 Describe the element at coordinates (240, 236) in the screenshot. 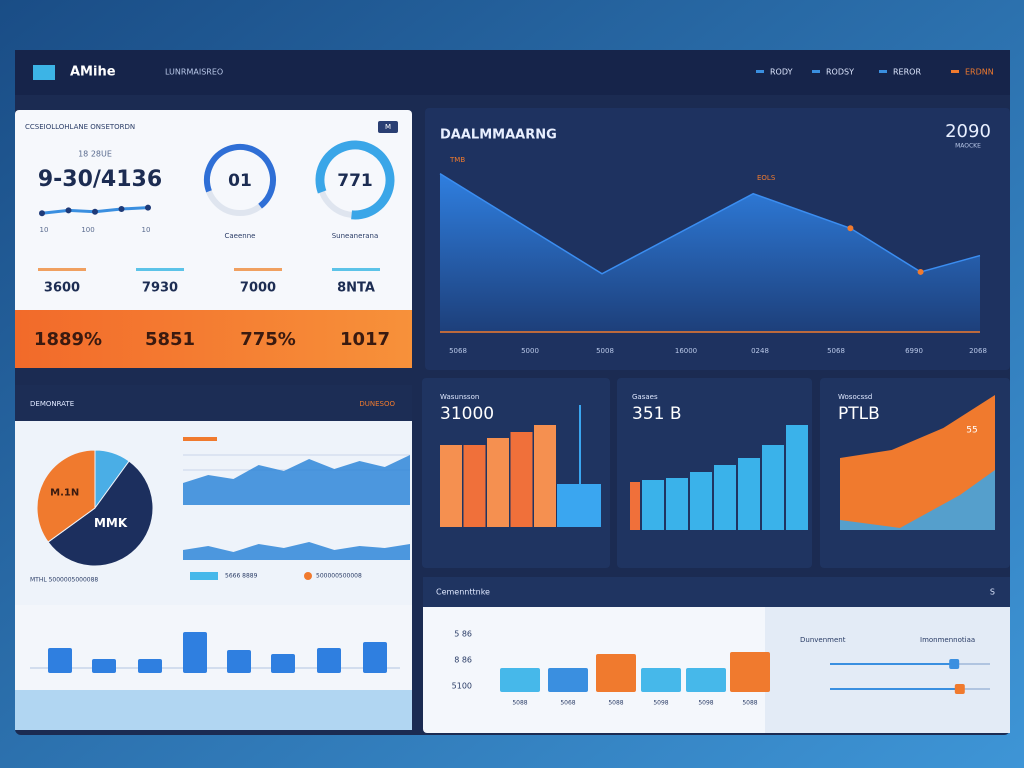

I see `donut-caption: Caeenne` at that location.